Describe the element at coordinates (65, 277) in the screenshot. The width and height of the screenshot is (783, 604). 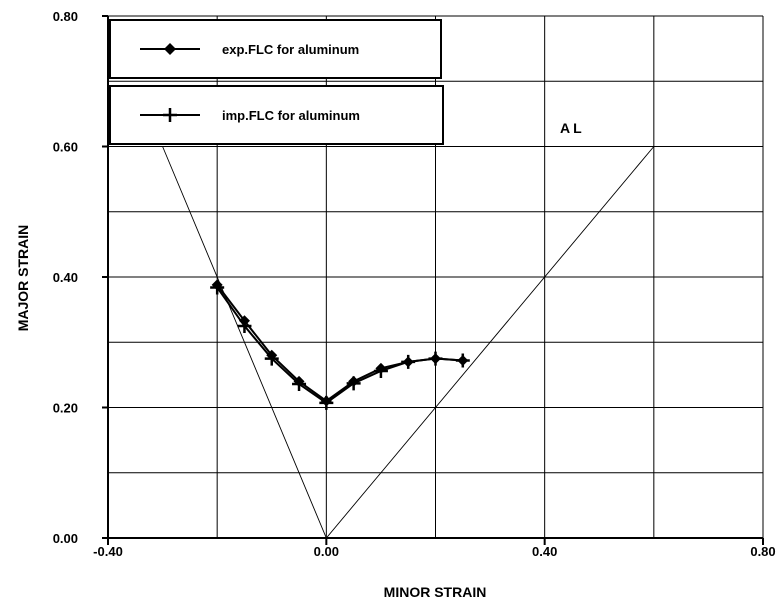
I see `y-tick-label: 0.40` at that location.